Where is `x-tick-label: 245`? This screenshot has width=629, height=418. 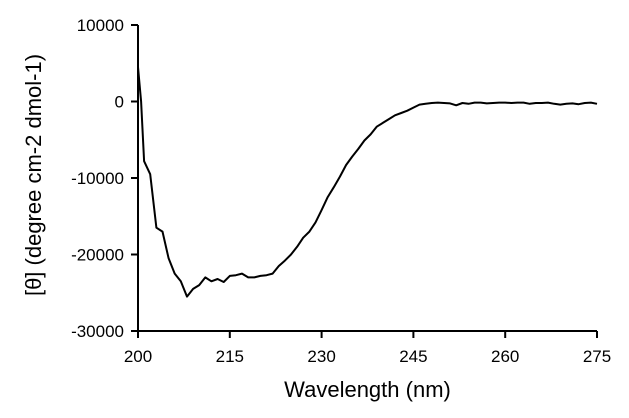
x-tick-label: 245 is located at coordinates (413, 356).